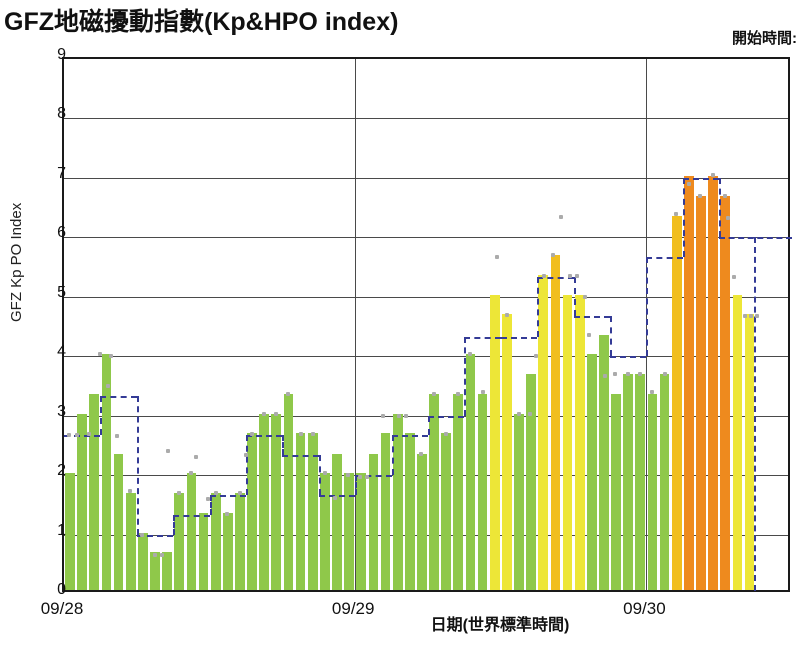  What do you see at coordinates (61, 352) in the screenshot?
I see `y-tick-label: 4` at bounding box center [61, 352].